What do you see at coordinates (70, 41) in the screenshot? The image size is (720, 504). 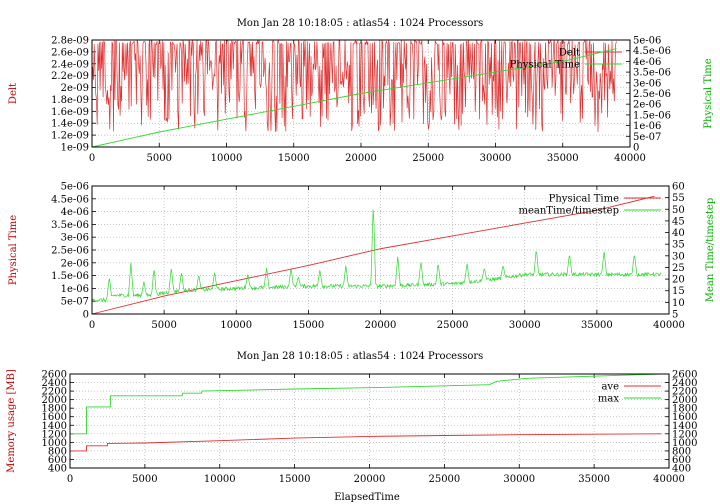 I see `y-tick-label-left: 2.8e-09` at bounding box center [70, 41].